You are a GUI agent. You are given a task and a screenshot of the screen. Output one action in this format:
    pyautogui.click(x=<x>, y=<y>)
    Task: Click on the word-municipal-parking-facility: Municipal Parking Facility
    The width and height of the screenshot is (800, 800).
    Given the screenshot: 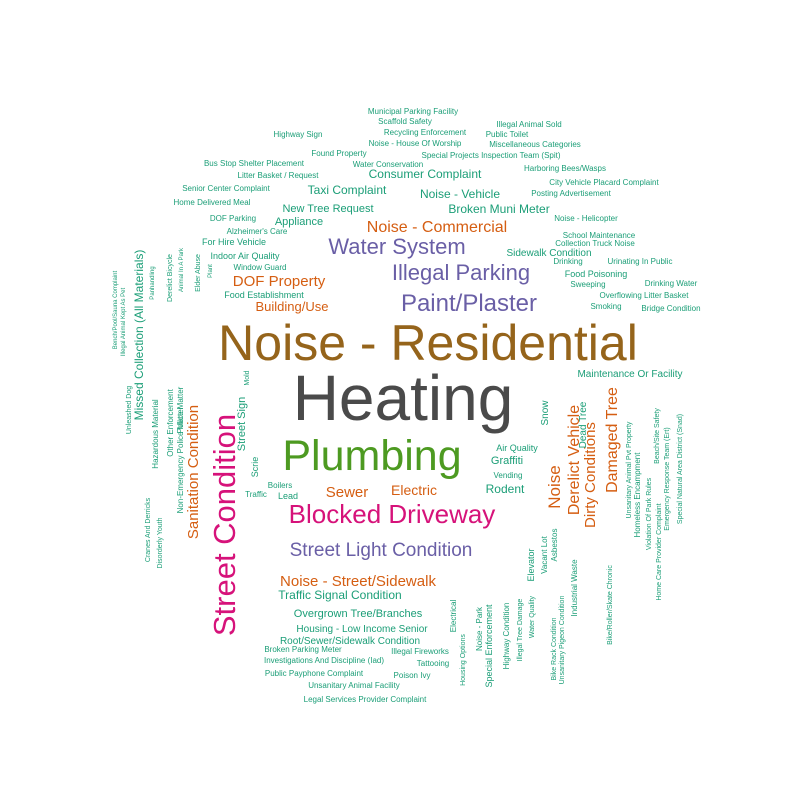 What is the action you would take?
    pyautogui.click(x=413, y=111)
    